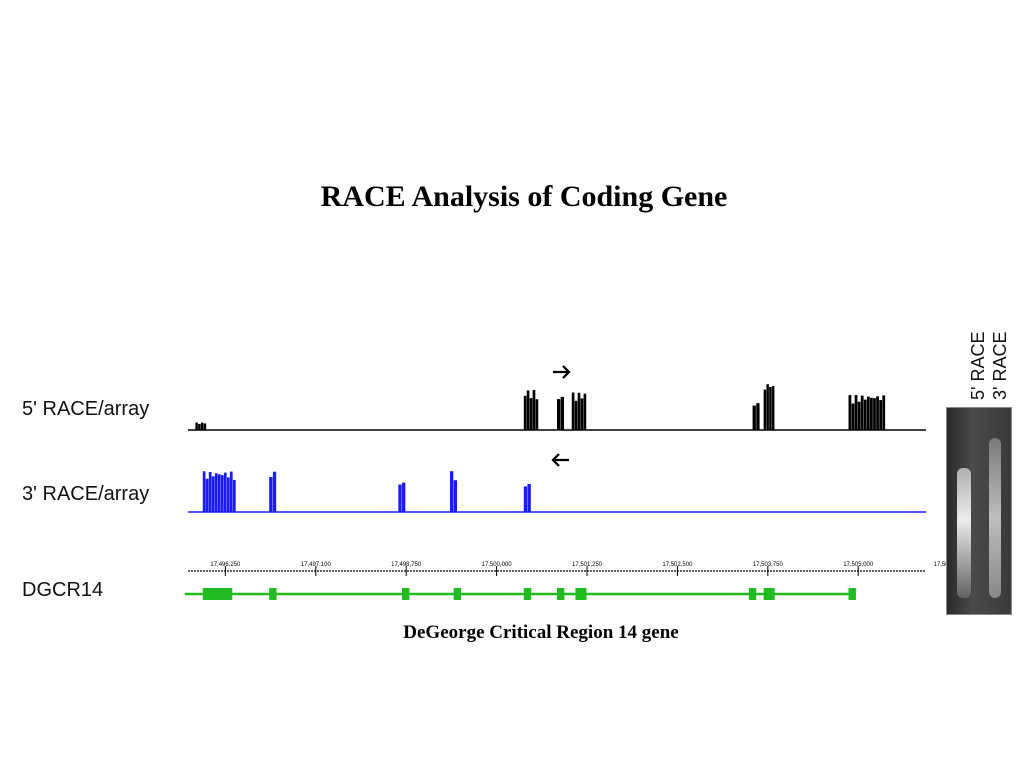 This screenshot has height=768, width=1024. What do you see at coordinates (63, 590) in the screenshot?
I see `track-label-gene: DGCR14` at bounding box center [63, 590].